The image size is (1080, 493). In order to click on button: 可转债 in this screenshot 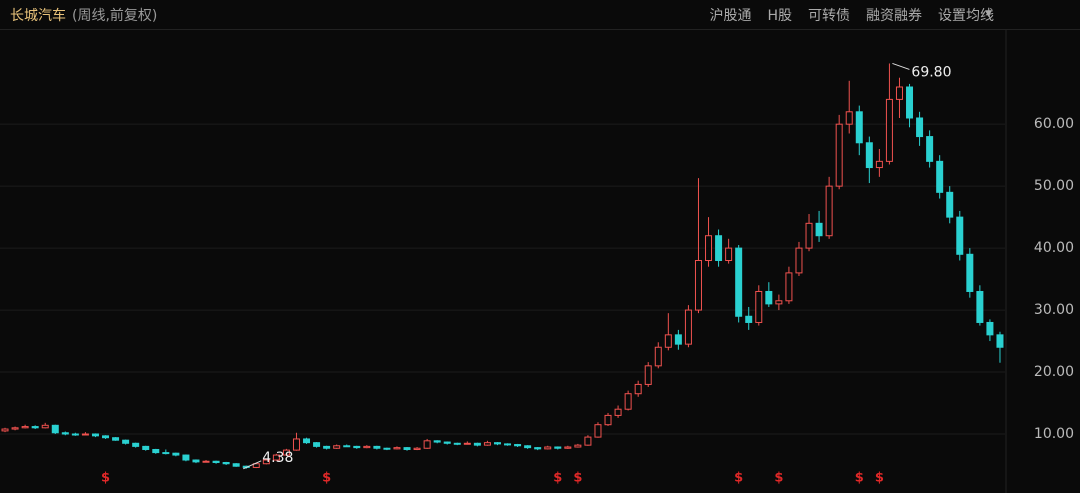, I will do `click(829, 16)`.